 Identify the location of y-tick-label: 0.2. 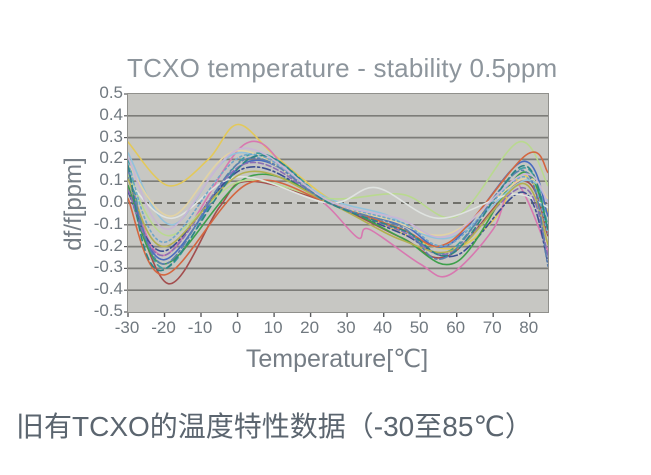
(111, 158).